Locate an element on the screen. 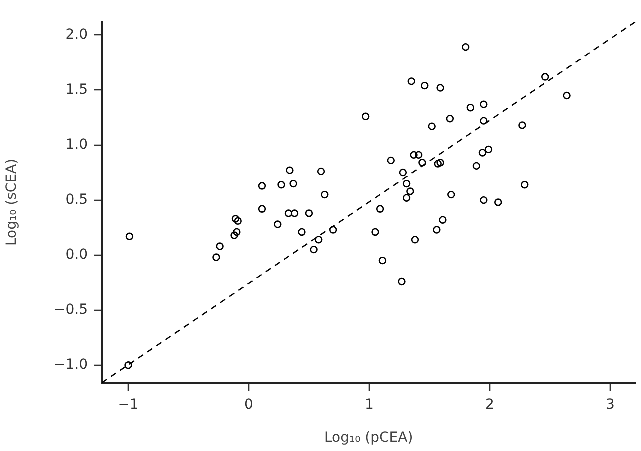 The image size is (641, 451). y-axis-title: Log₁₀ (sCEA) is located at coordinates (12, 202).